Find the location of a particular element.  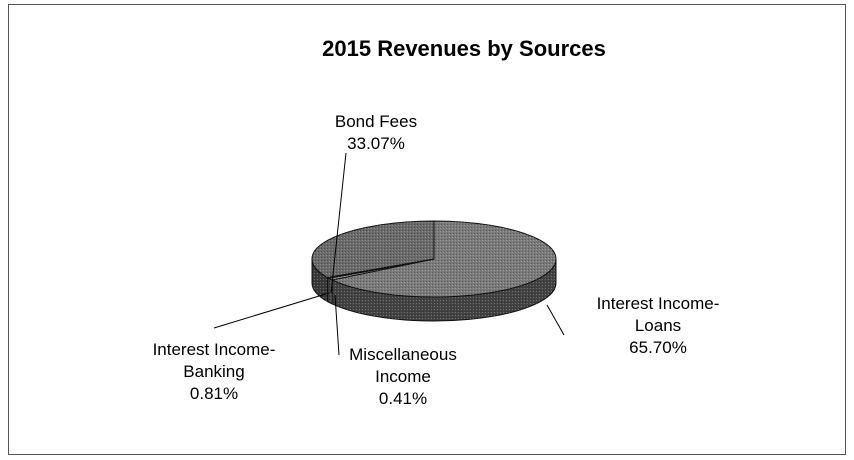

pie-top is located at coordinates (434, 259).